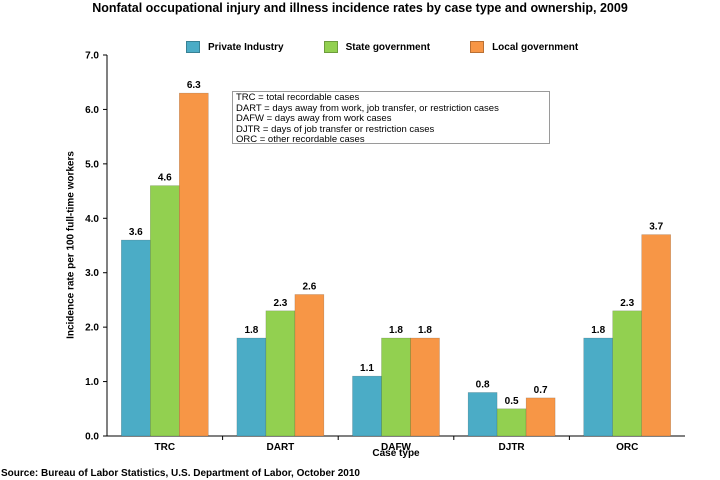  I want to click on abbrev-line-dafw: DAFW = days away from work cases, so click(314, 119).